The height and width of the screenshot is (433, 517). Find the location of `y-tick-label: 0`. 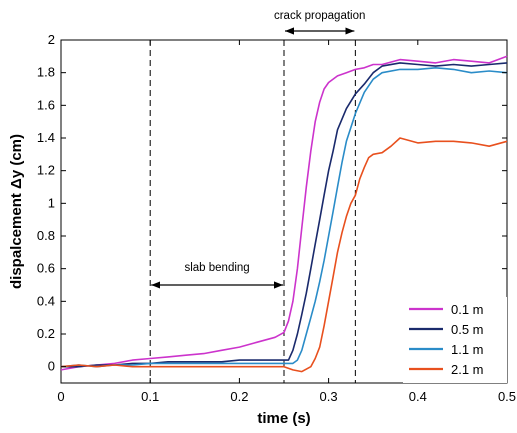

y-tick-label: 0 is located at coordinates (51, 366).